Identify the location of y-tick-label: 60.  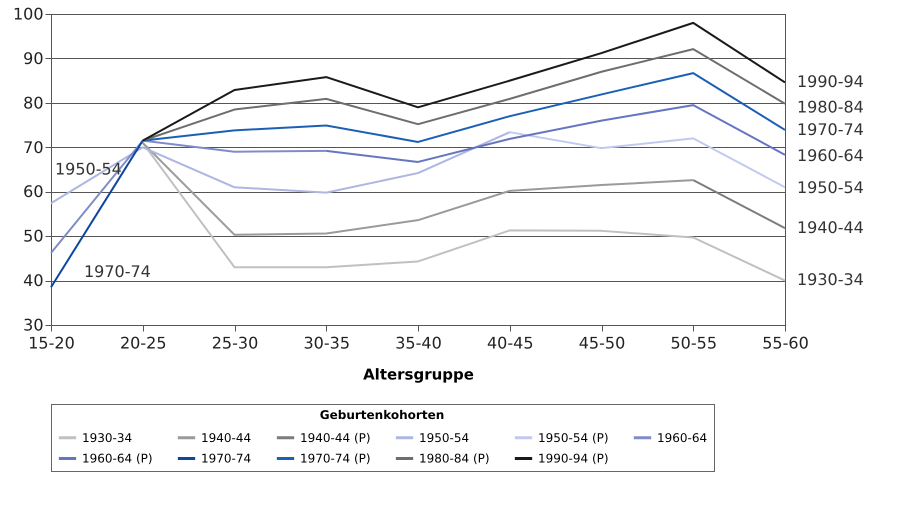
(33, 192).